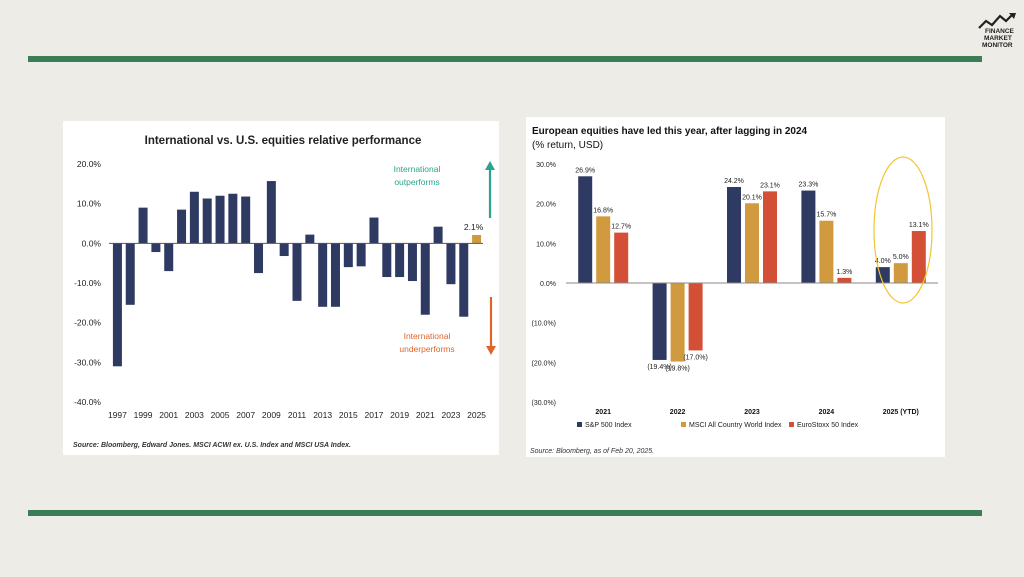 The height and width of the screenshot is (577, 1024). Describe the element at coordinates (919, 225) in the screenshot. I see `data-label: 13.1%` at that location.